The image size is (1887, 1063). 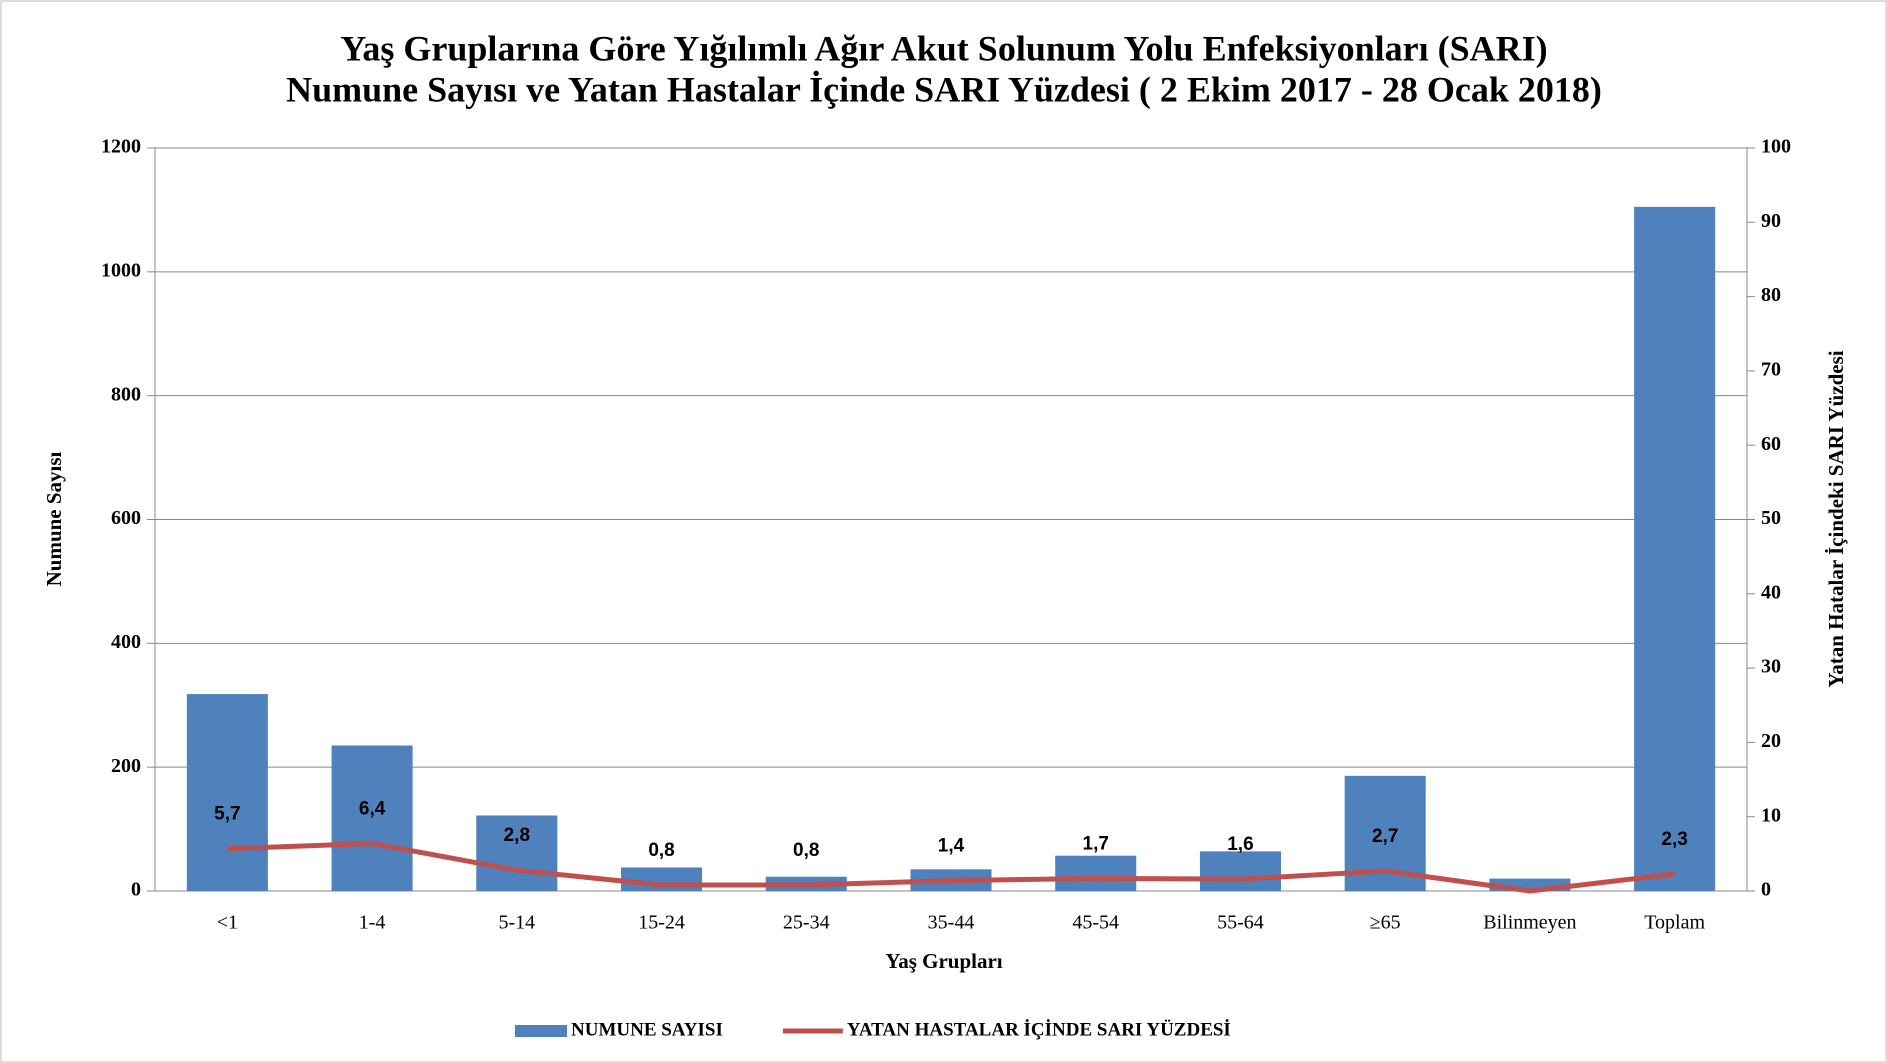 What do you see at coordinates (951, 923) in the screenshot?
I see `x-tick-label: 35-44` at bounding box center [951, 923].